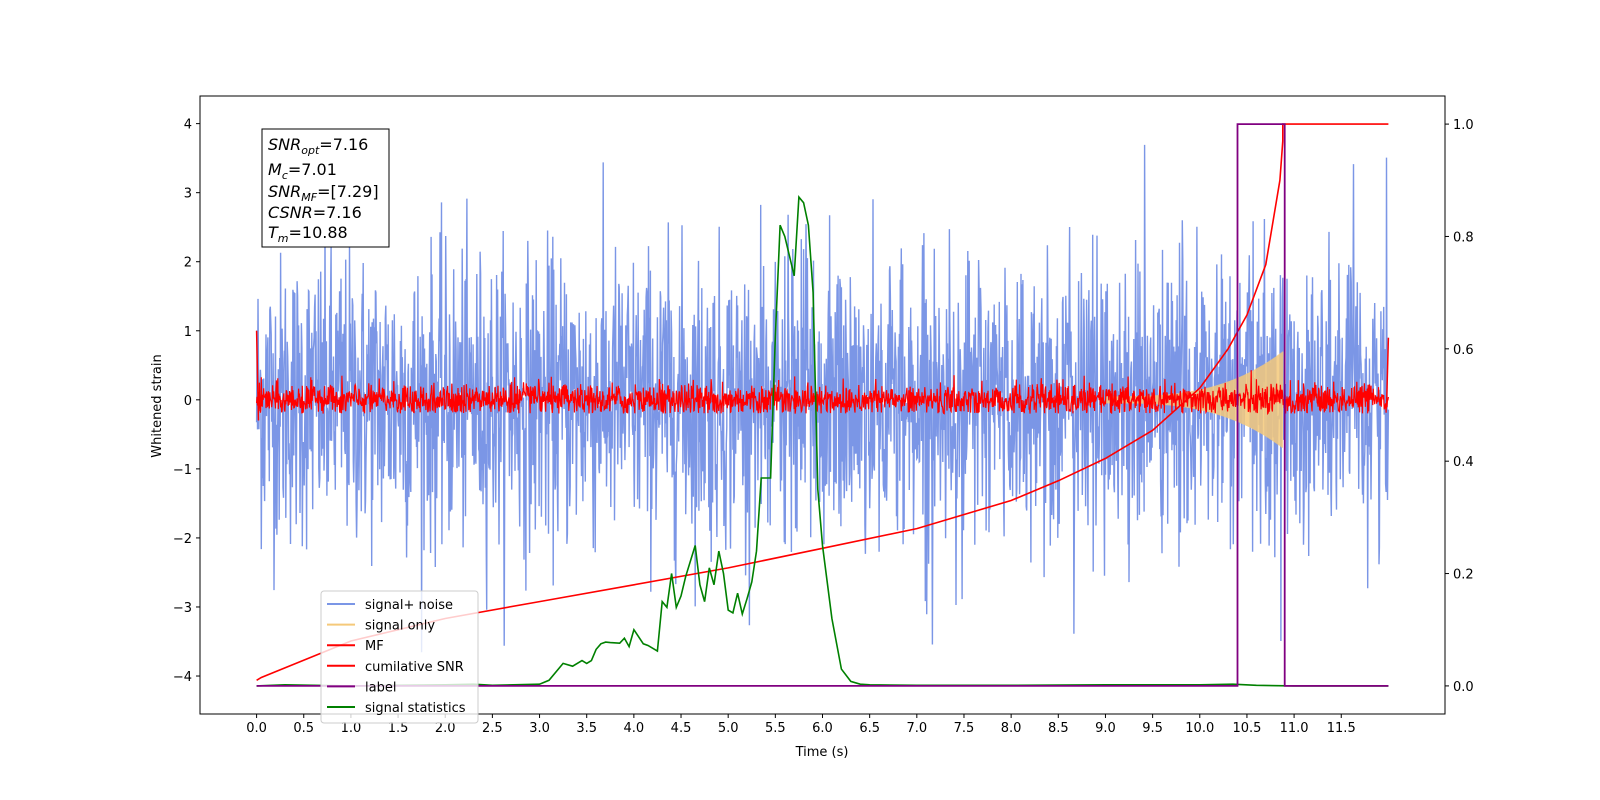  Describe the element at coordinates (1199, 728) in the screenshot. I see `x-tick-label: 10.0` at that location.